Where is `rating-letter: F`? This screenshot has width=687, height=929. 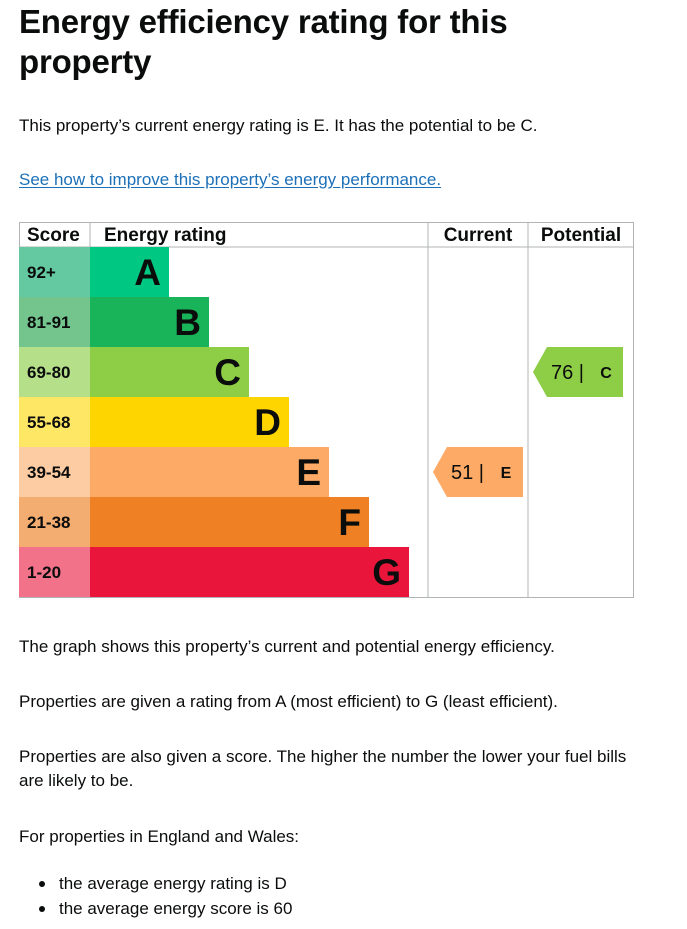 rating-letter: F is located at coordinates (349, 522).